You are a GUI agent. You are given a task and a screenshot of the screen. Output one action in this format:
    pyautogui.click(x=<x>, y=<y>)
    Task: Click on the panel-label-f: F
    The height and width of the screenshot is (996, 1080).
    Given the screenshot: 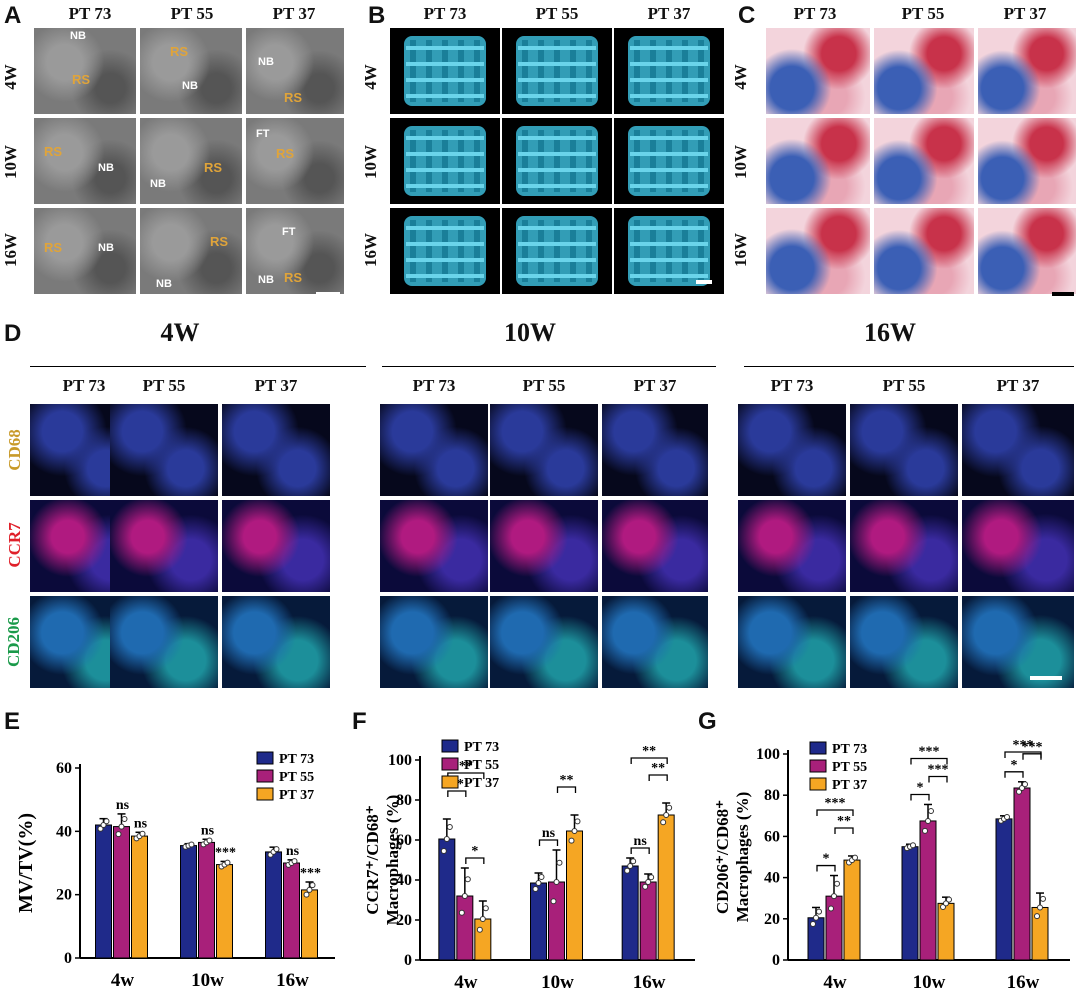 What is the action you would take?
    pyautogui.click(x=359, y=721)
    